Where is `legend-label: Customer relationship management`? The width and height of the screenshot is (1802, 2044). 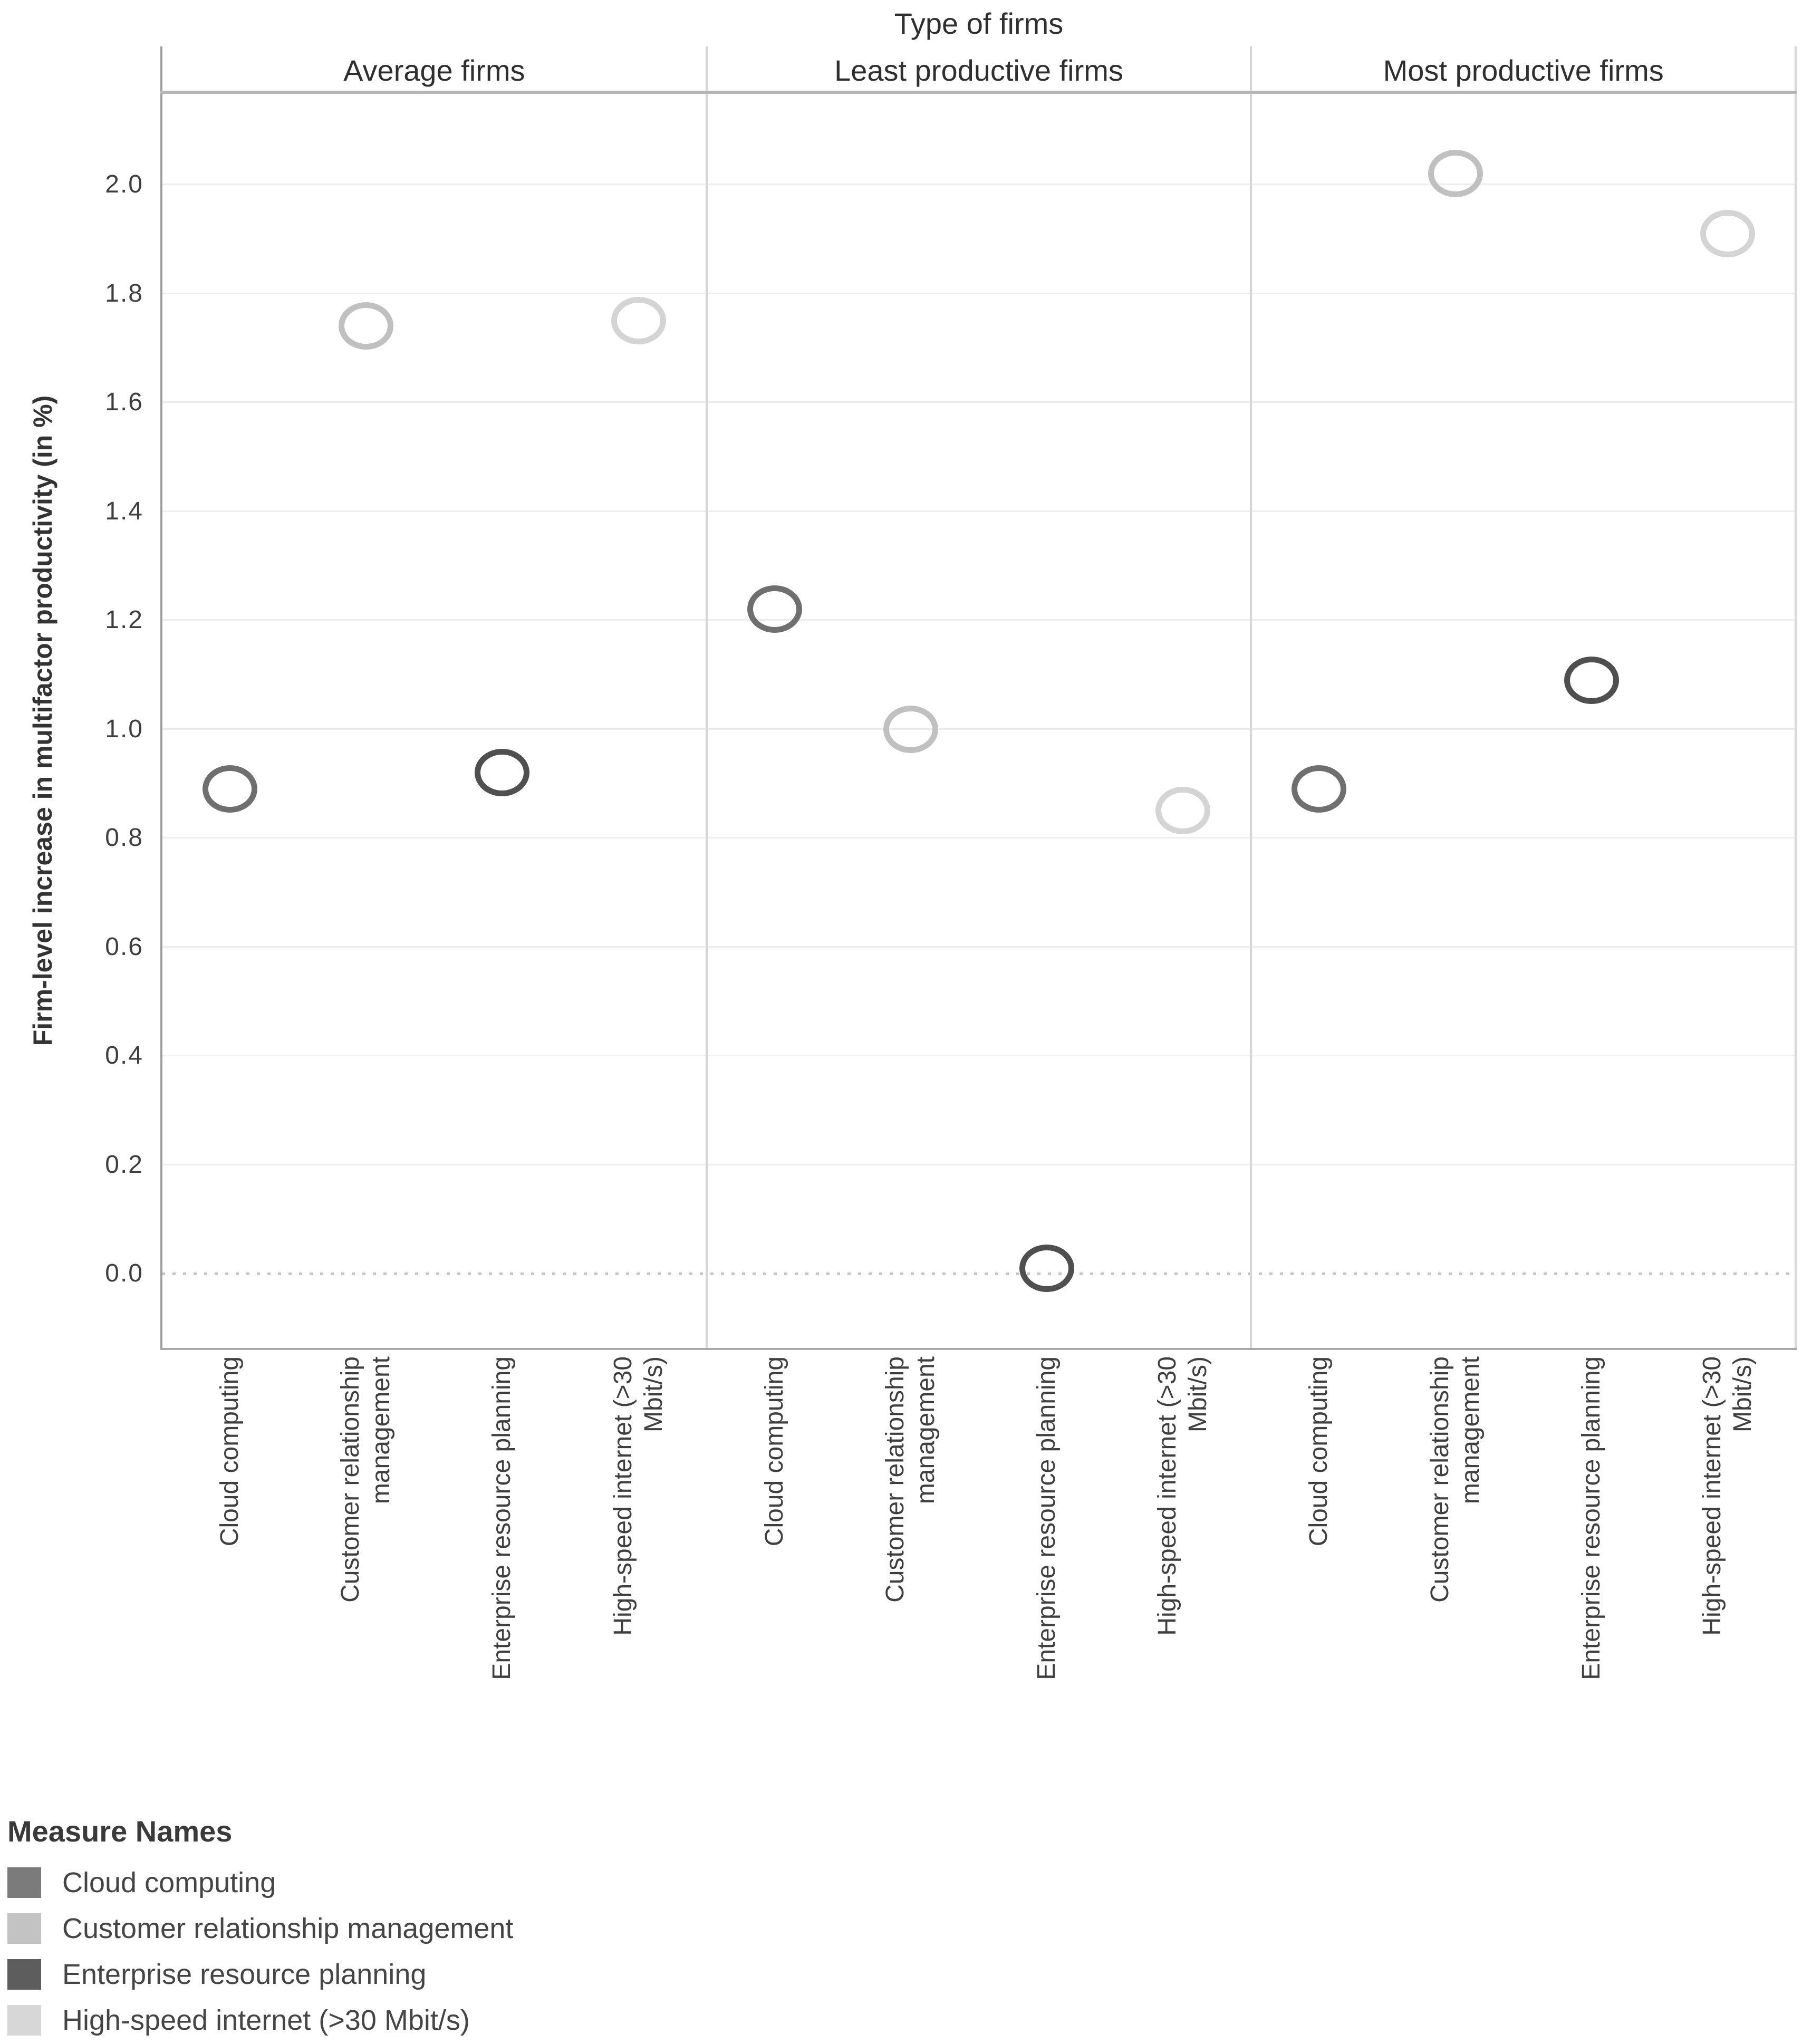
legend-label: Customer relationship management is located at coordinates (288, 1929).